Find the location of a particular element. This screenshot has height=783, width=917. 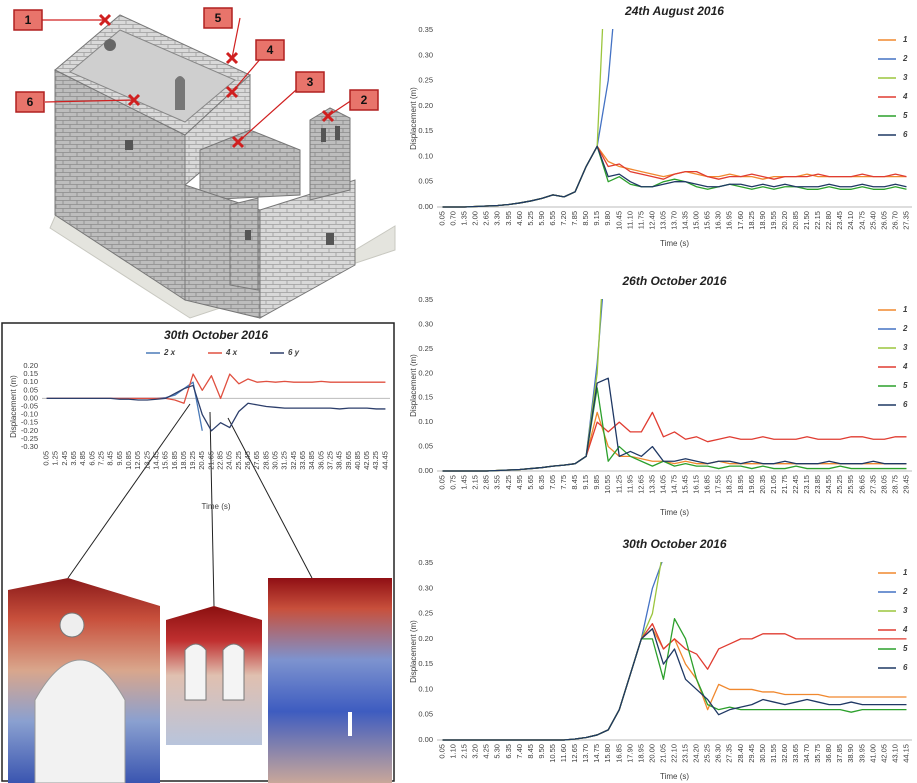

legend-label: 4 x is located at coordinates (231, 352).